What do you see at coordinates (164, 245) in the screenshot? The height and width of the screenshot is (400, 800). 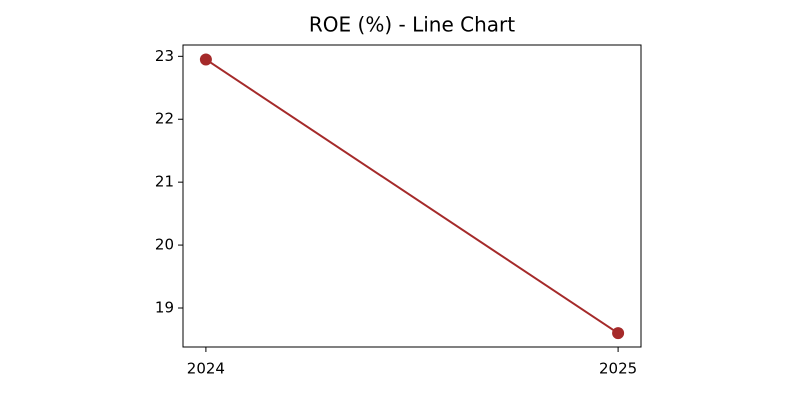 I see `y-tick-label: 20` at bounding box center [164, 245].